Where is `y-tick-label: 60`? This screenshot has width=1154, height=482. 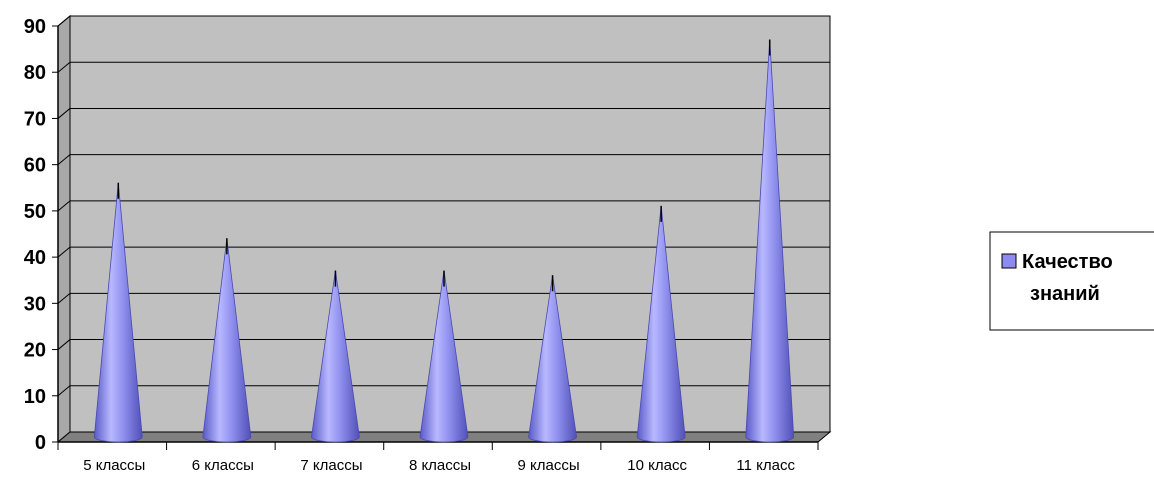 y-tick-label: 60 is located at coordinates (35, 166).